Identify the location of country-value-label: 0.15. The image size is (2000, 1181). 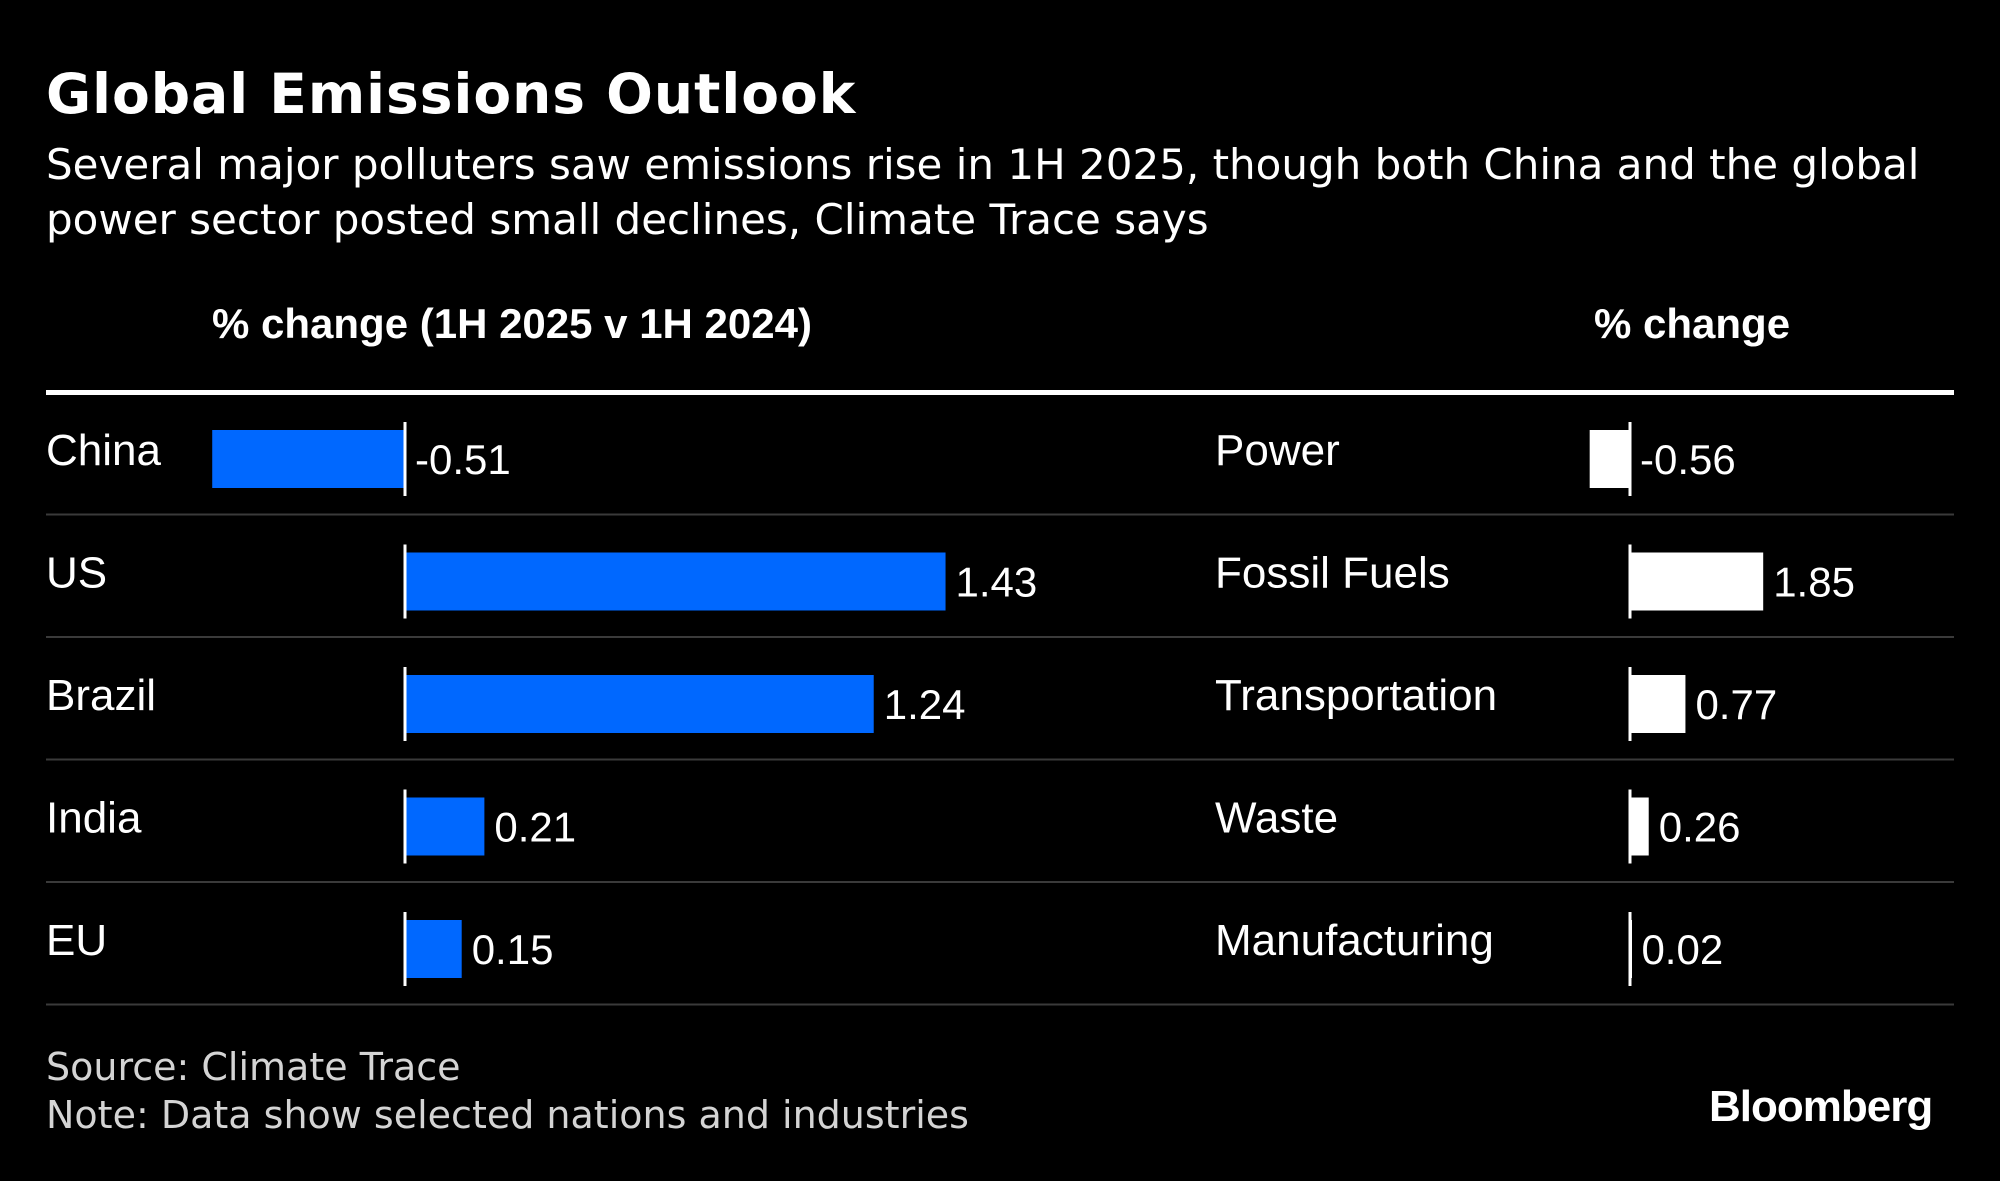
(513, 949).